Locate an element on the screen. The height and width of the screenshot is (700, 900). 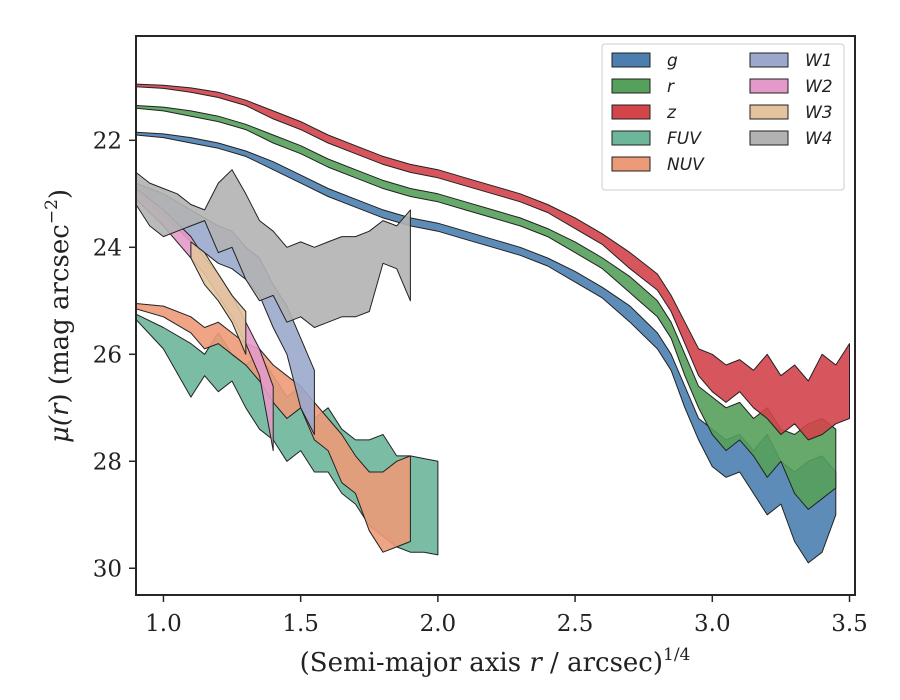
y-tick-label: 30 is located at coordinates (107, 569).